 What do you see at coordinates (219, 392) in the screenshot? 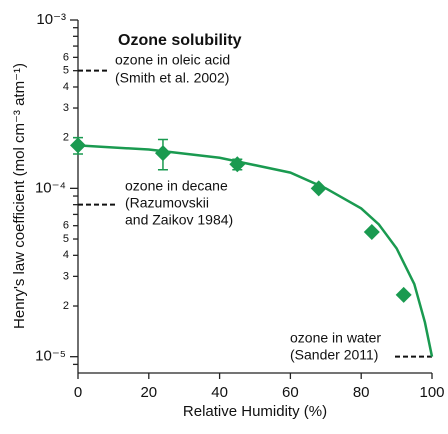
I see `x-tick-label: 40` at bounding box center [219, 392].